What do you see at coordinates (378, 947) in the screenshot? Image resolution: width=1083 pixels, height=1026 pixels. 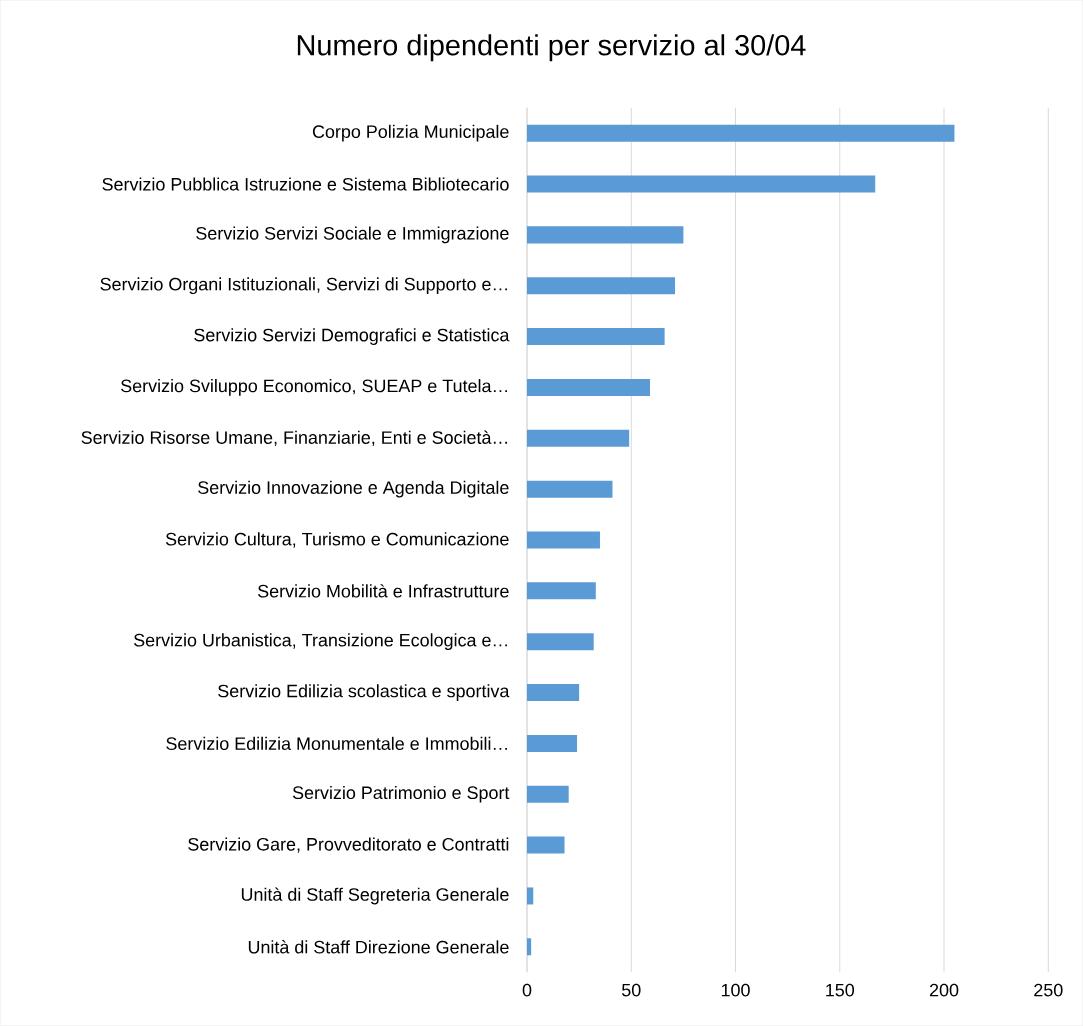 I see `y-tick-label: Unità di Staff Direzione Generale` at bounding box center [378, 947].